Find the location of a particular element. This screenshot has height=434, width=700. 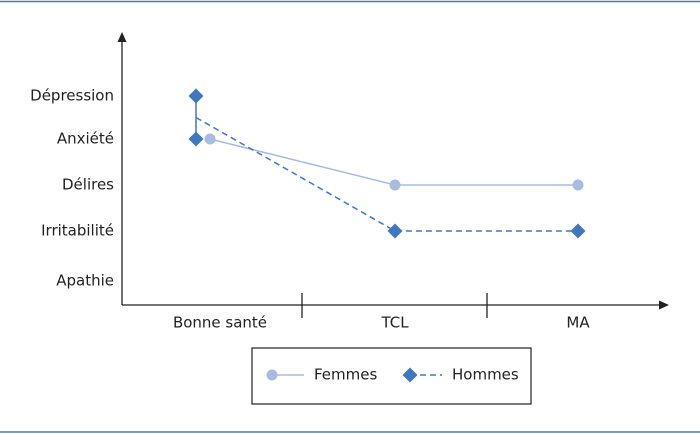

y-tick-label: Apathie is located at coordinates (85, 281).